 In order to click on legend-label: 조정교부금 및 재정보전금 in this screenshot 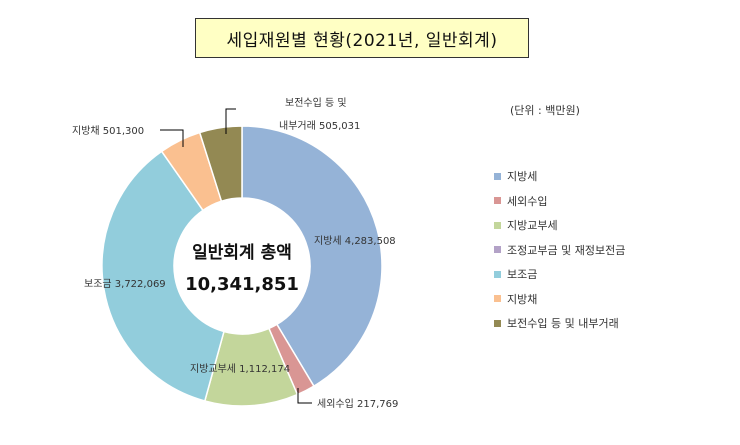, I will do `click(566, 250)`.